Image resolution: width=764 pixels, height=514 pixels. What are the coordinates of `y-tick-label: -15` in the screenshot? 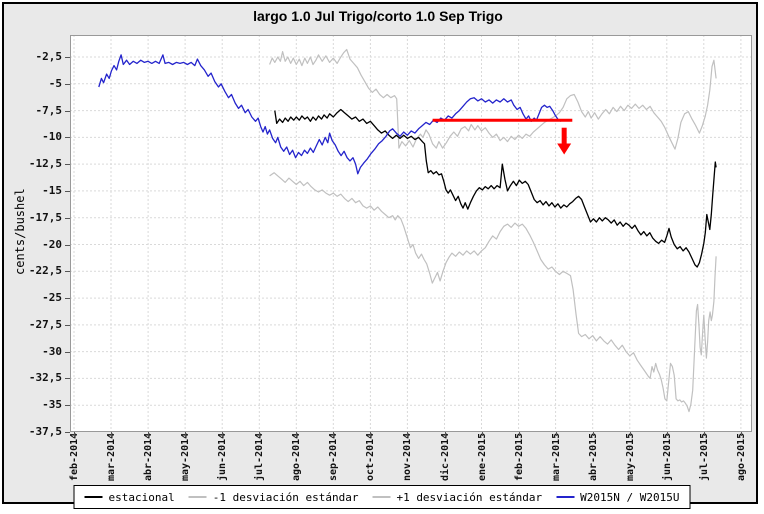 It's located at (52, 190).